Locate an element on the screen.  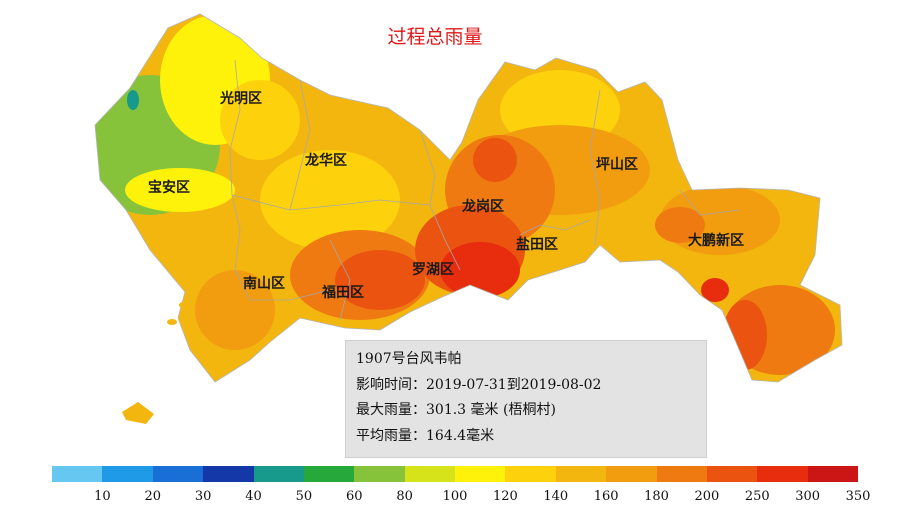
legend-tick-label: 60 is located at coordinates (354, 496).